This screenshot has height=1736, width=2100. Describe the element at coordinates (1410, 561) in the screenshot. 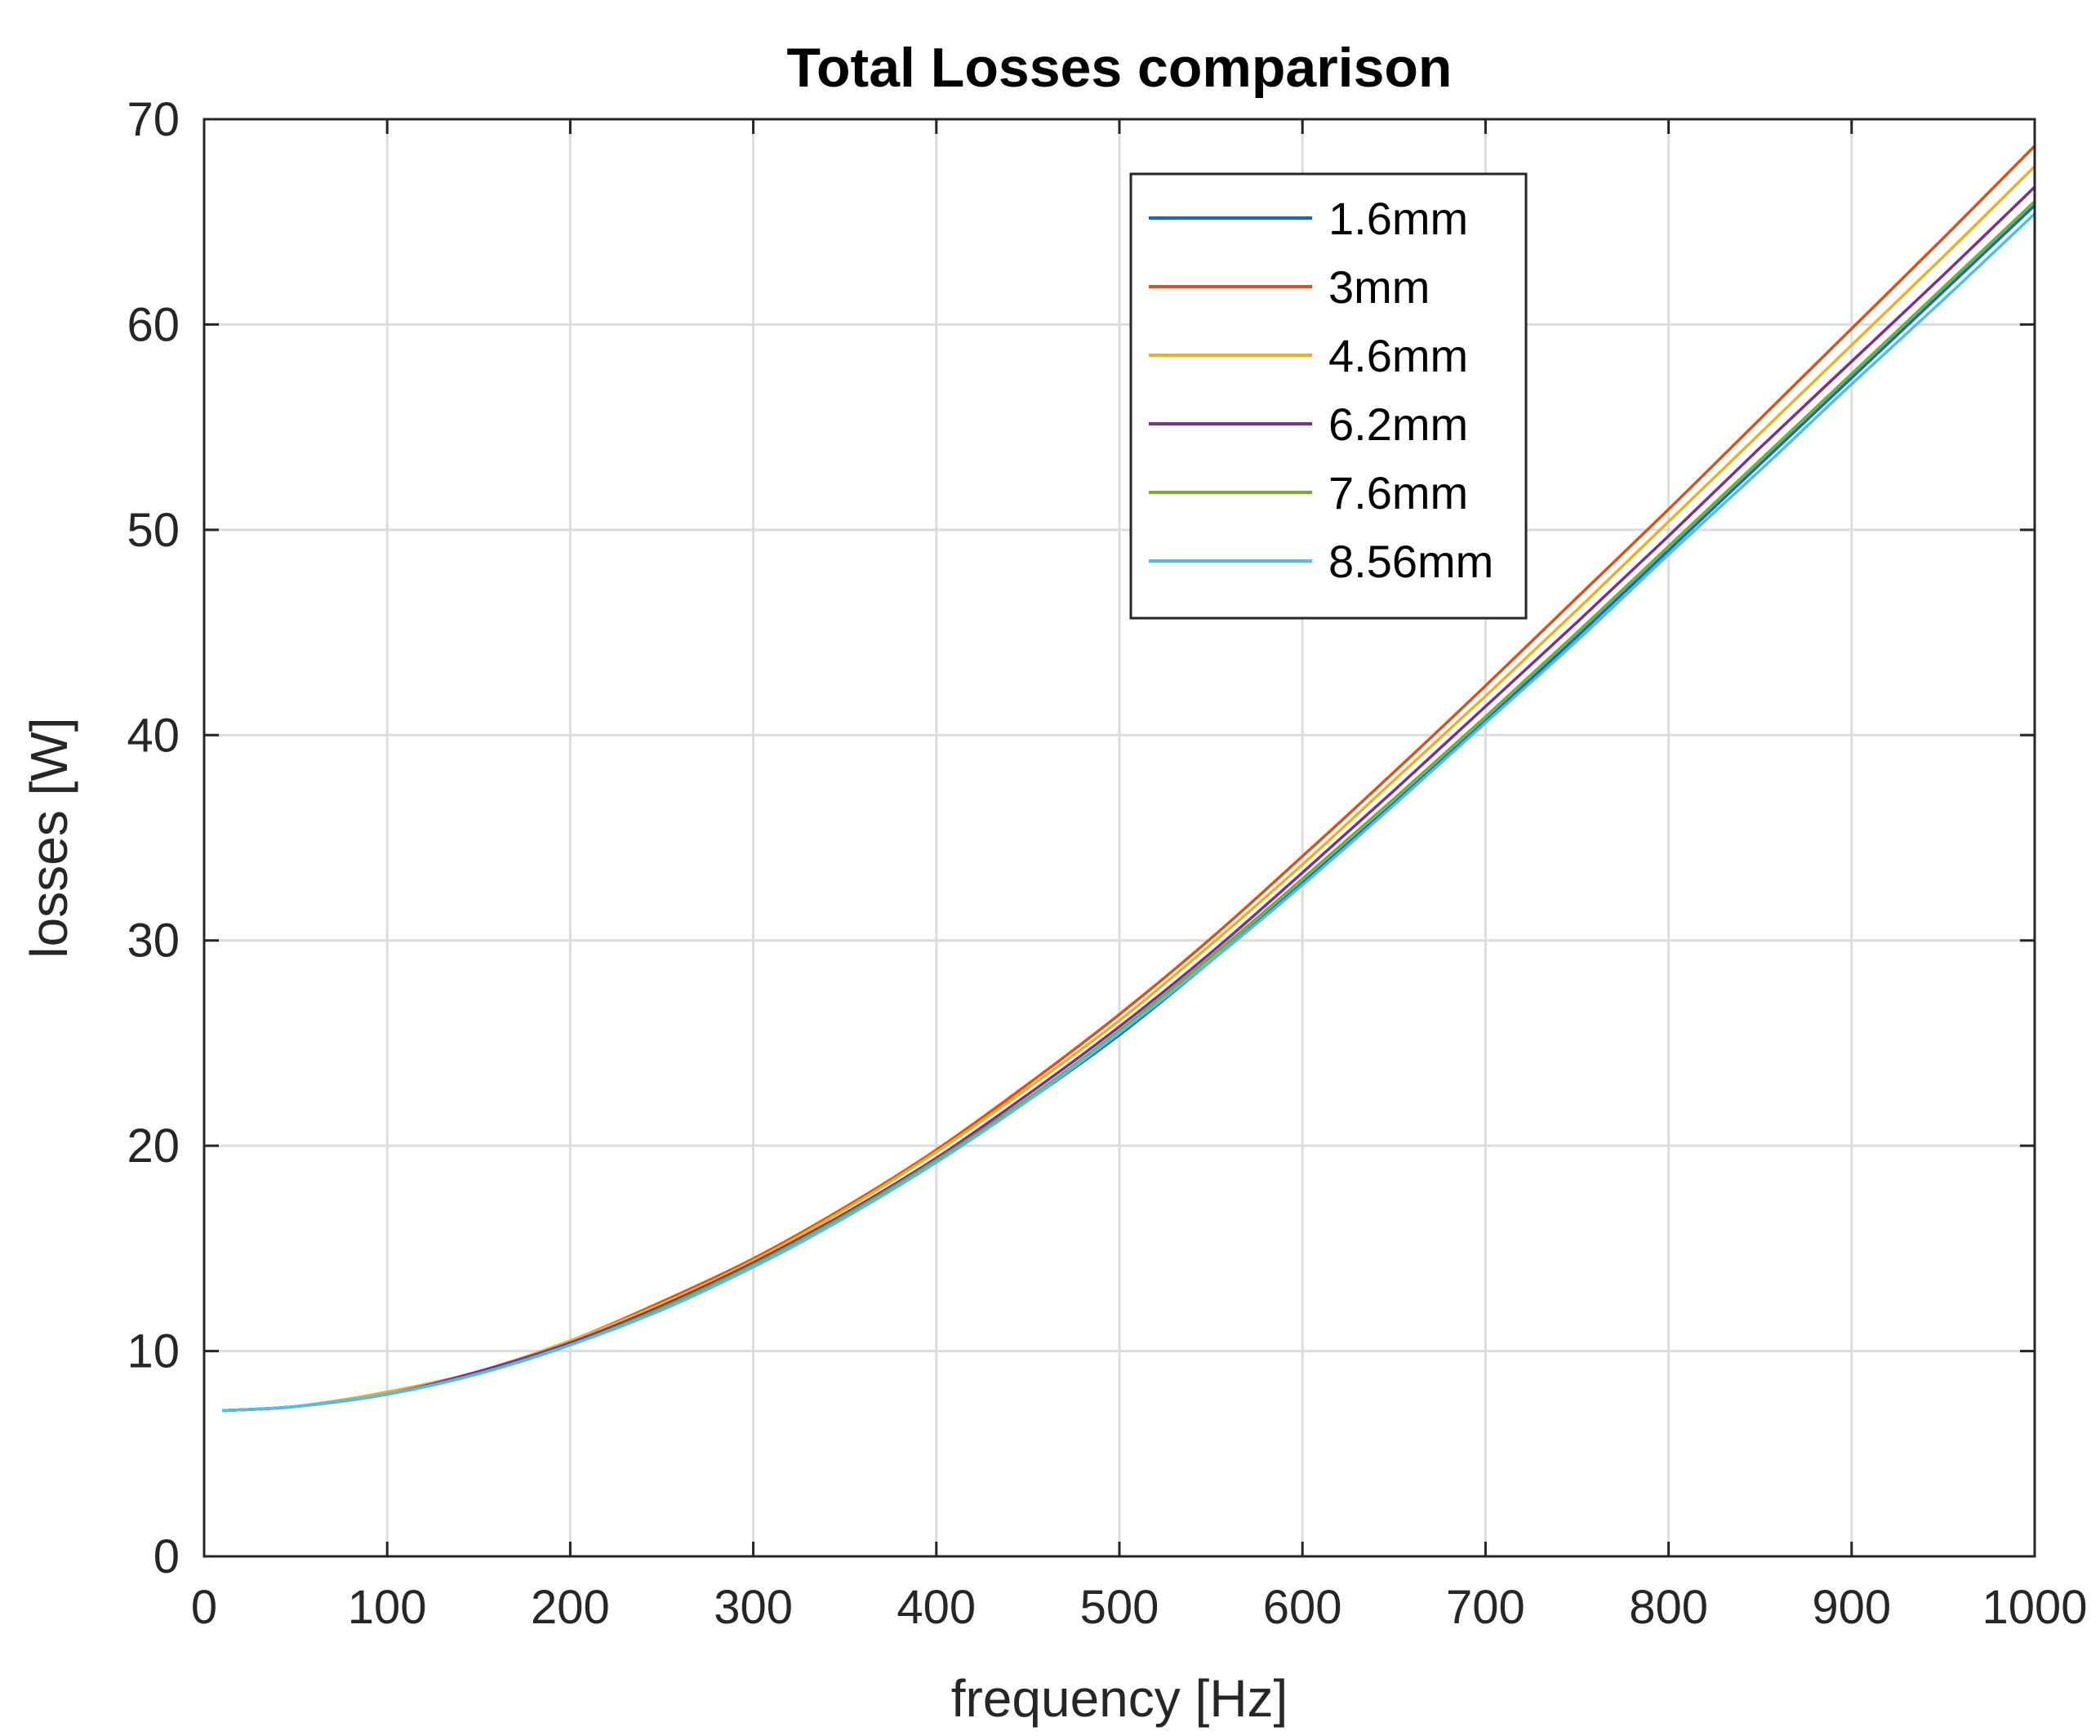

I see `legend-label: 8.56mm` at that location.